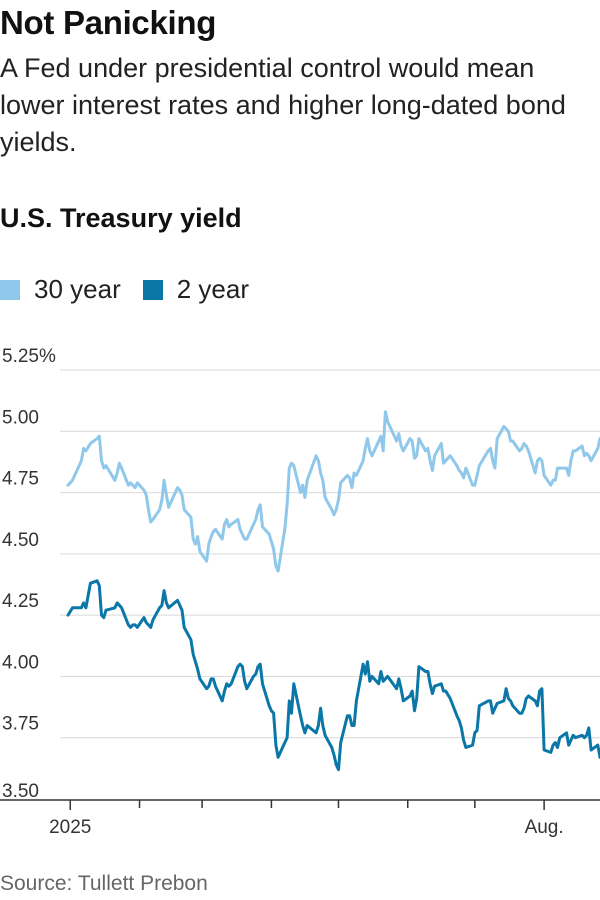 This screenshot has height=900, width=600. I want to click on legend-item-30-year: 30 year, so click(60, 289).